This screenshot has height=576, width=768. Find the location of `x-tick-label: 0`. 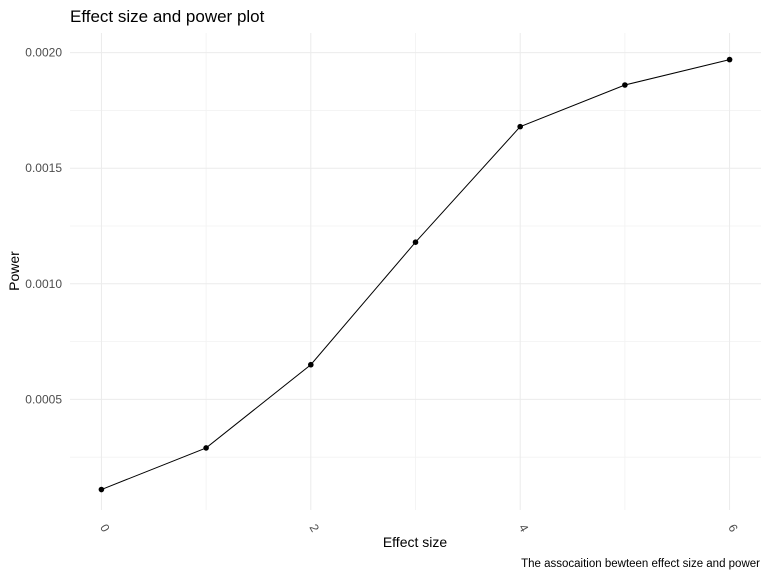

x-tick-label: 0 is located at coordinates (105, 528).